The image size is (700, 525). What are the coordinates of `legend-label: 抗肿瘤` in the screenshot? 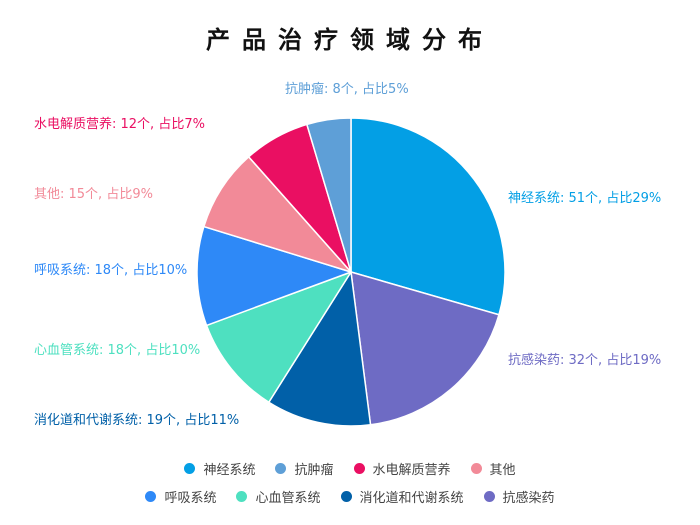 It's located at (314, 470).